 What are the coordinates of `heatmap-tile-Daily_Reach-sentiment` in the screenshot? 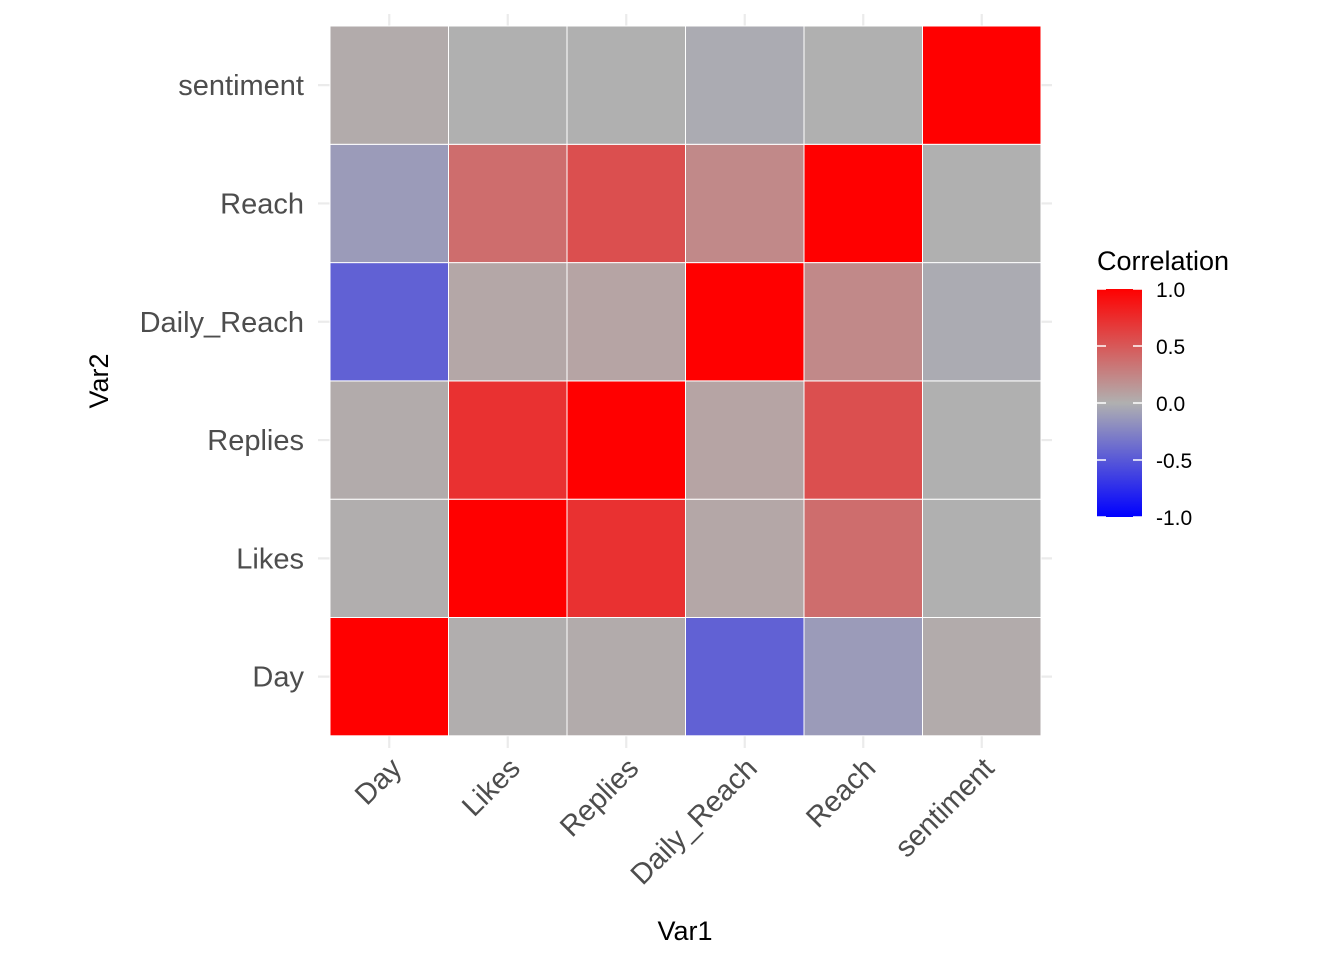 It's located at (745, 85).